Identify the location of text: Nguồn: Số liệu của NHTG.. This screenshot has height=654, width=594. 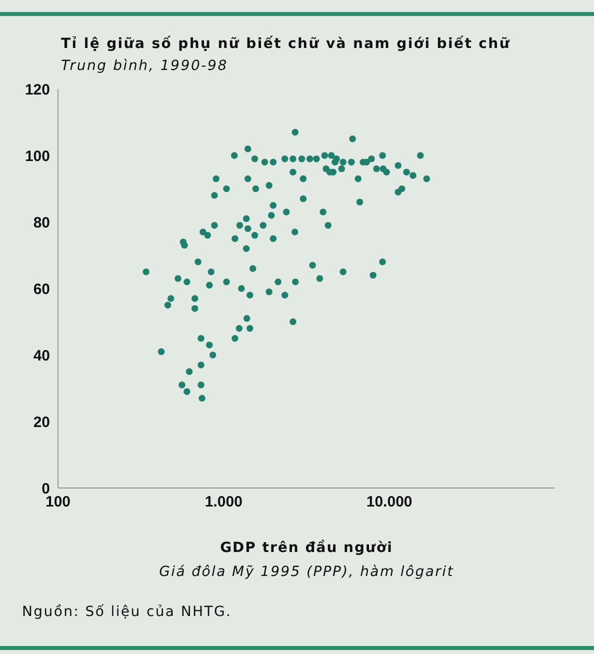
(127, 612).